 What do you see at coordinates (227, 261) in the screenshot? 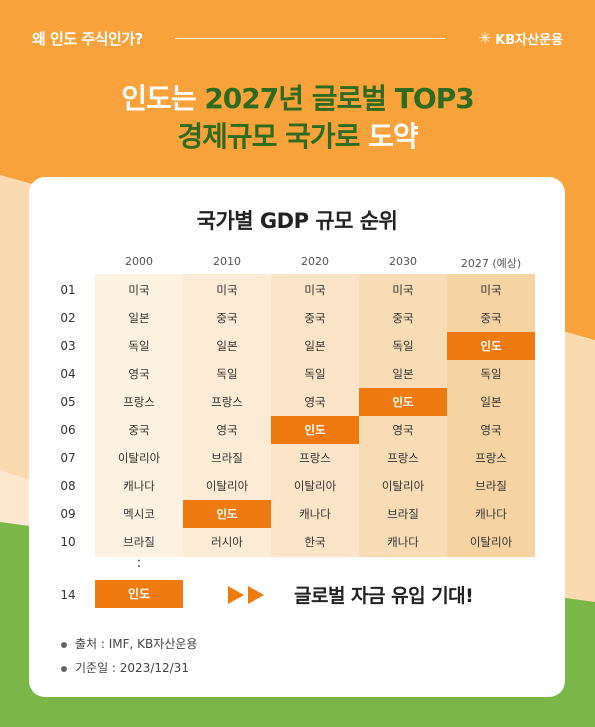
I see `column-header: 2010` at bounding box center [227, 261].